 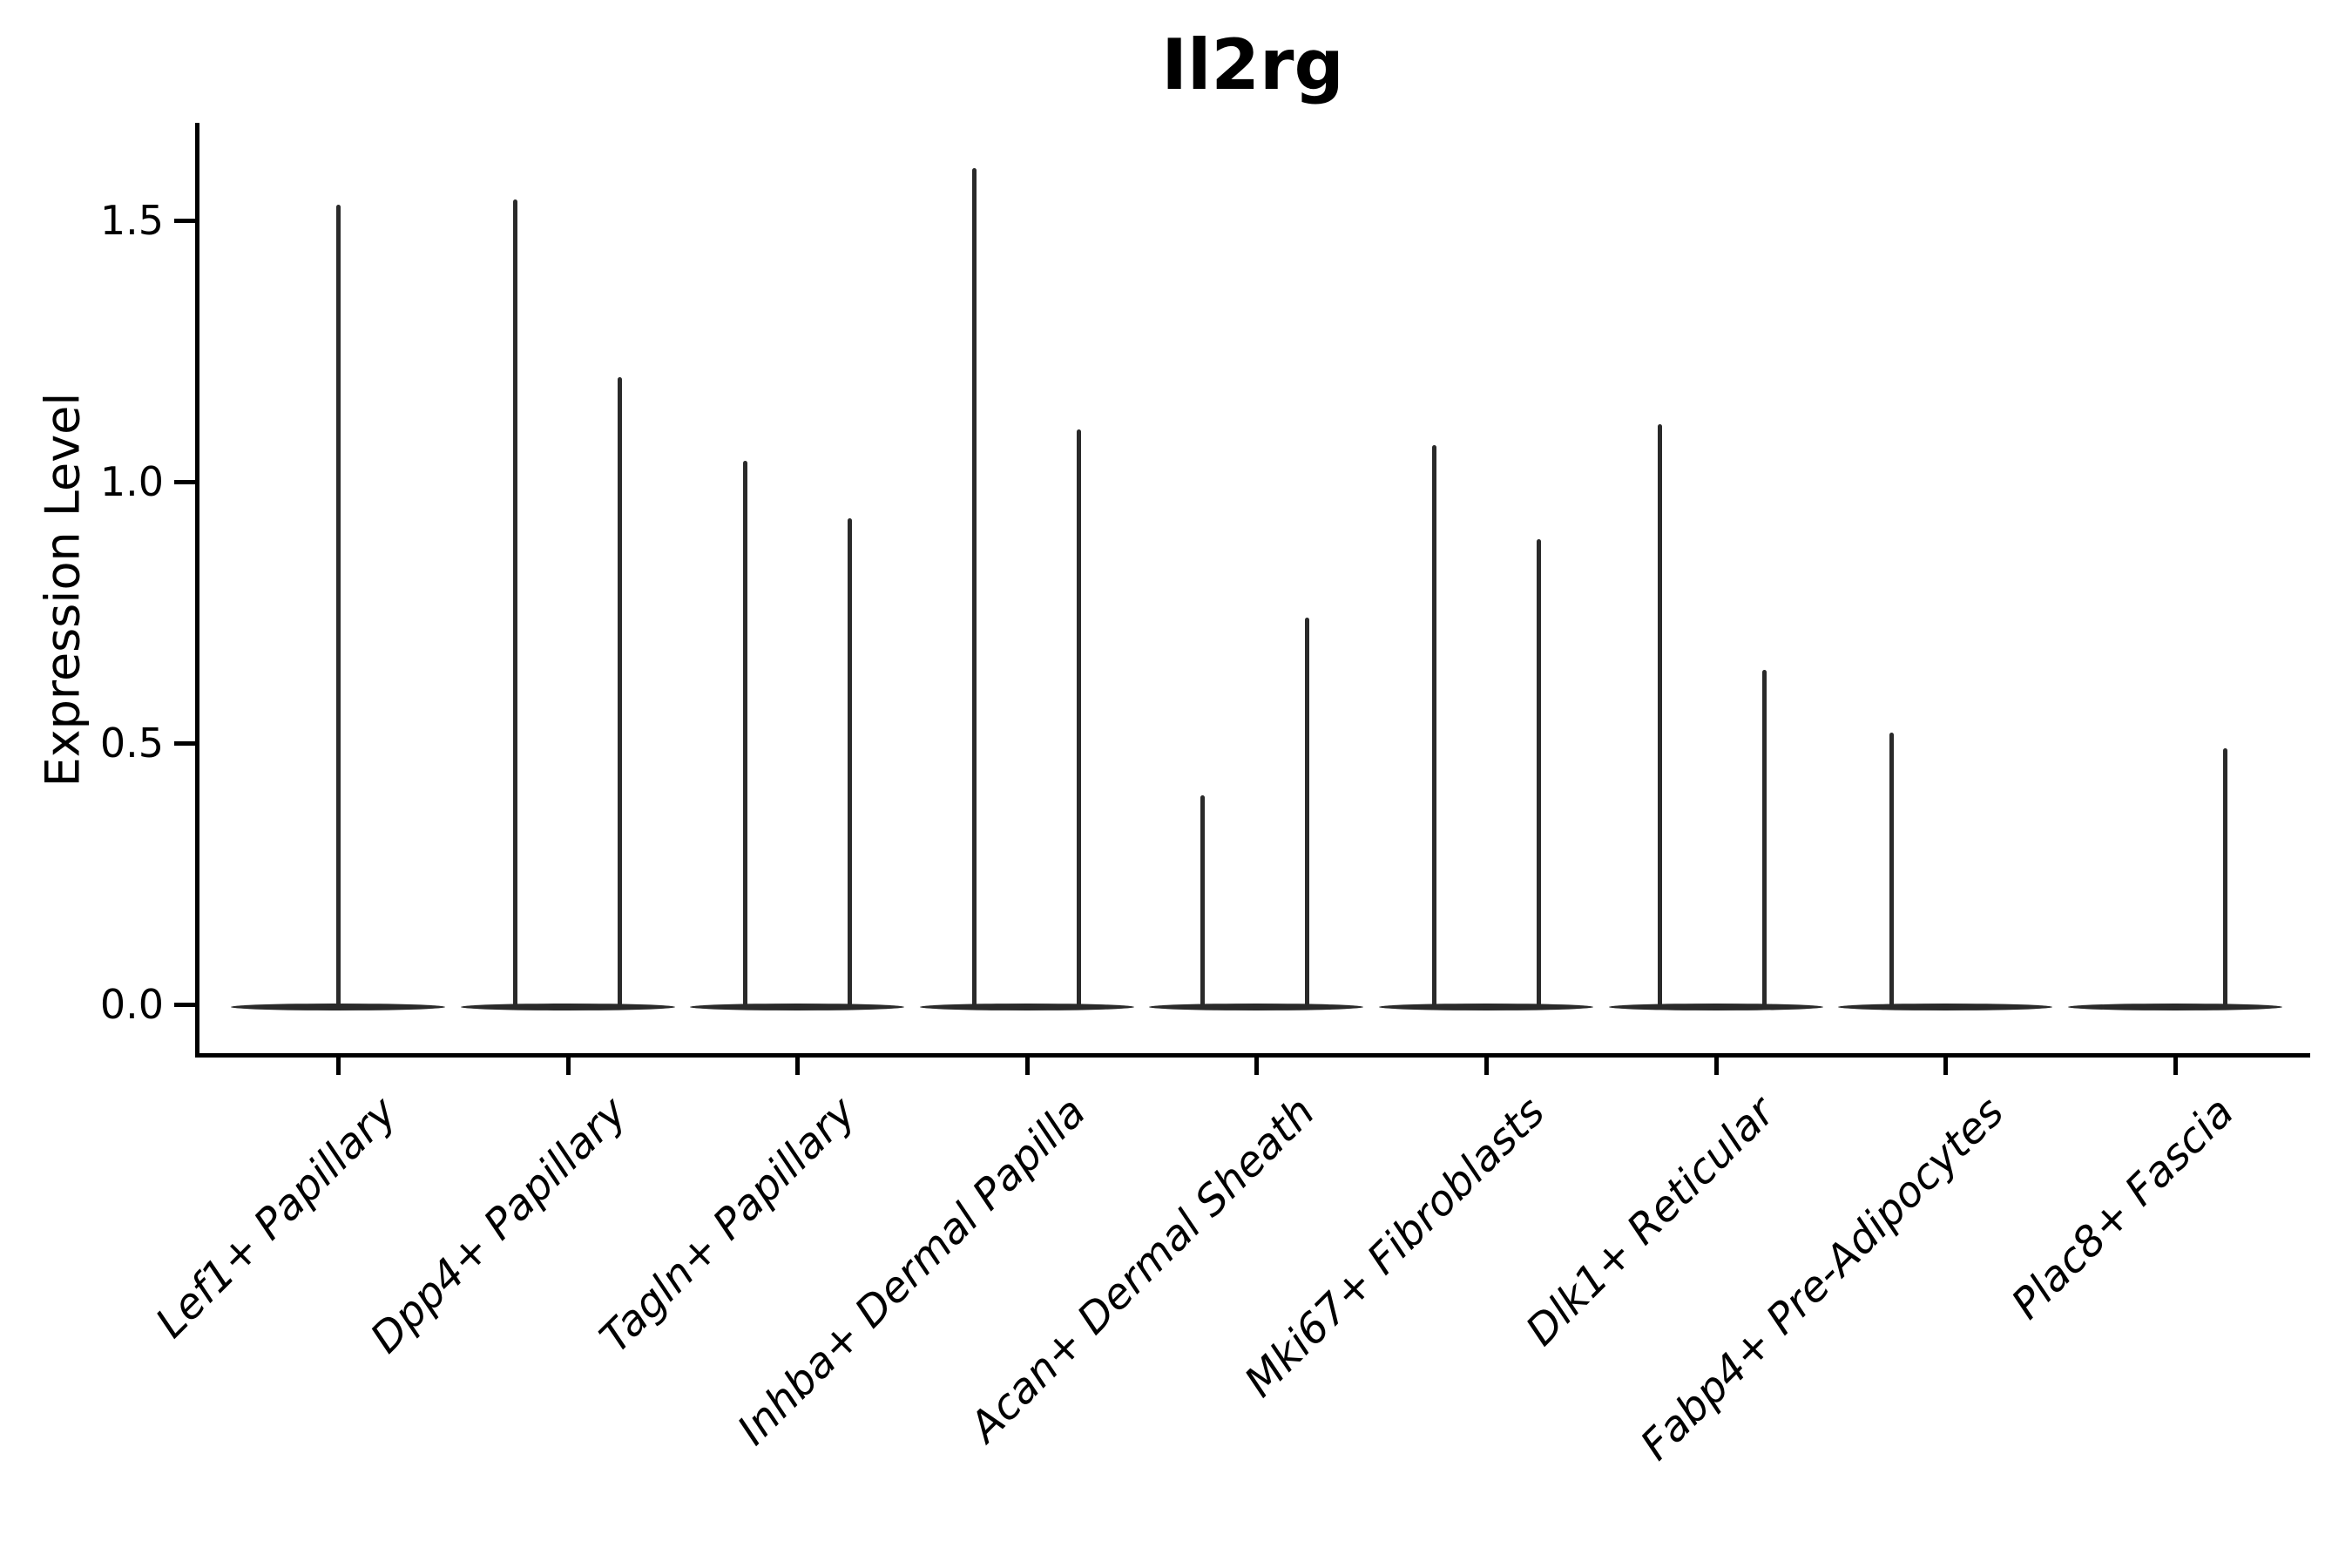 What do you see at coordinates (131, 743) in the screenshot?
I see `y-tick-label: 0.5` at bounding box center [131, 743].